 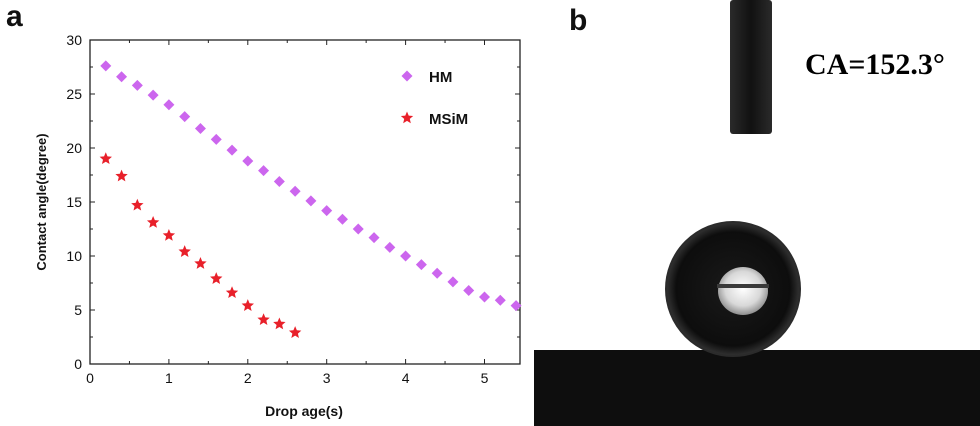 What do you see at coordinates (74, 202) in the screenshot?
I see `y-tick-label: 15` at bounding box center [74, 202].